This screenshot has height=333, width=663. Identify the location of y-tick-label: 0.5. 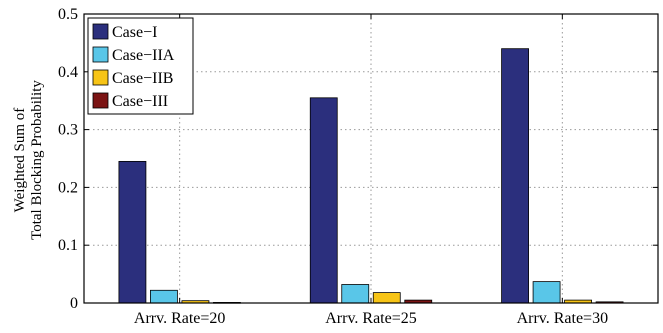
(68, 14).